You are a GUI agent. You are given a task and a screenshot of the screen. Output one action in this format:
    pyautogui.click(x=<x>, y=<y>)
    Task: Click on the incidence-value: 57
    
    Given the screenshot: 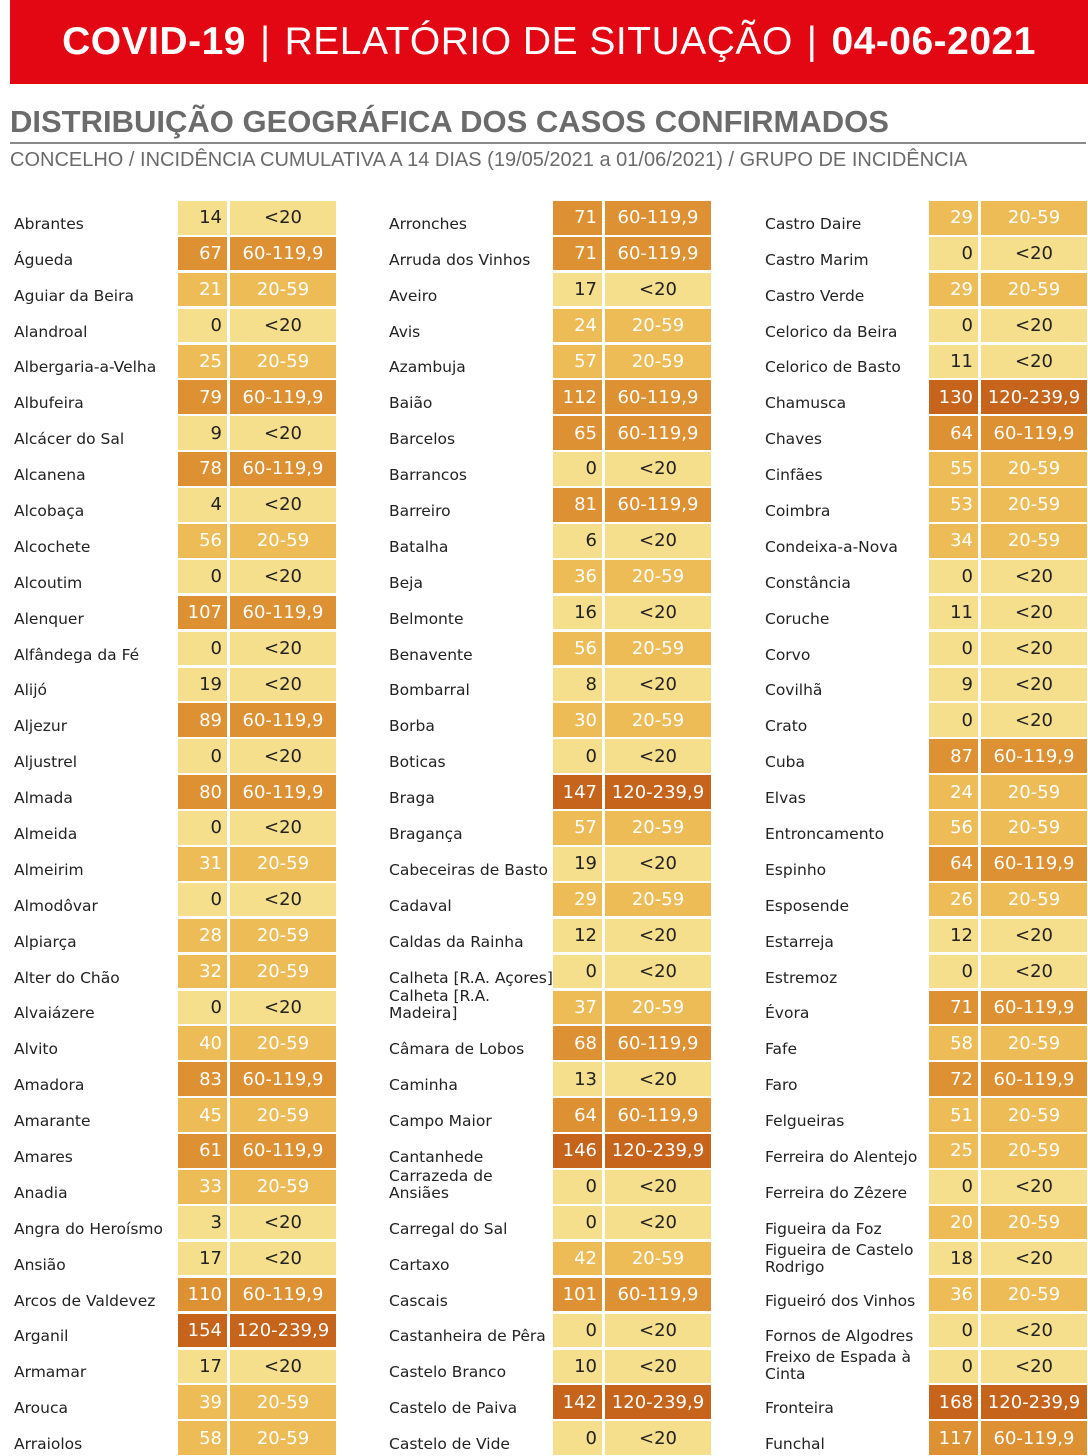 What is the action you would take?
    pyautogui.click(x=577, y=828)
    